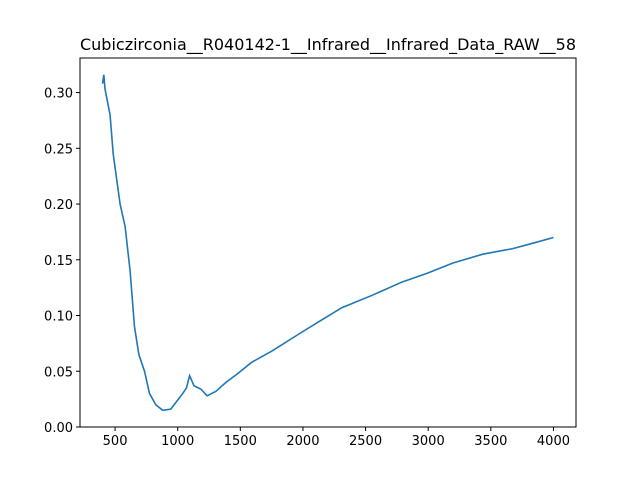 The width and height of the screenshot is (640, 484). I want to click on y-tick-label: 0.20, so click(58, 205).